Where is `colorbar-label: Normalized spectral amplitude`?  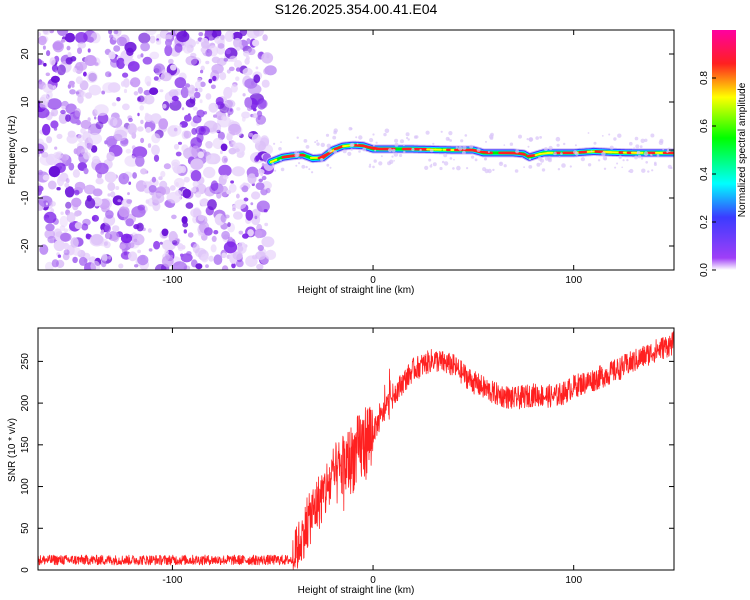
colorbar-label: Normalized spectral amplitude is located at coordinates (742, 149).